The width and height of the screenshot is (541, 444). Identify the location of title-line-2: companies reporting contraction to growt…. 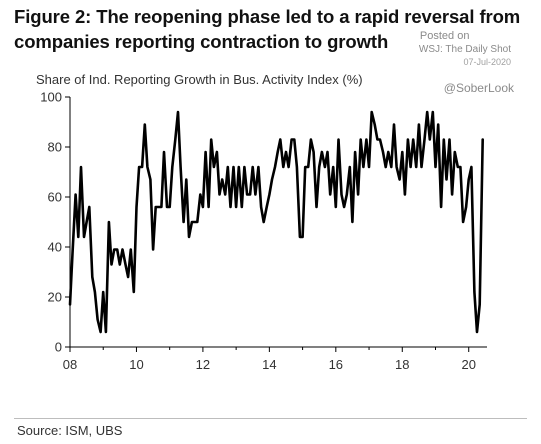
(201, 41).